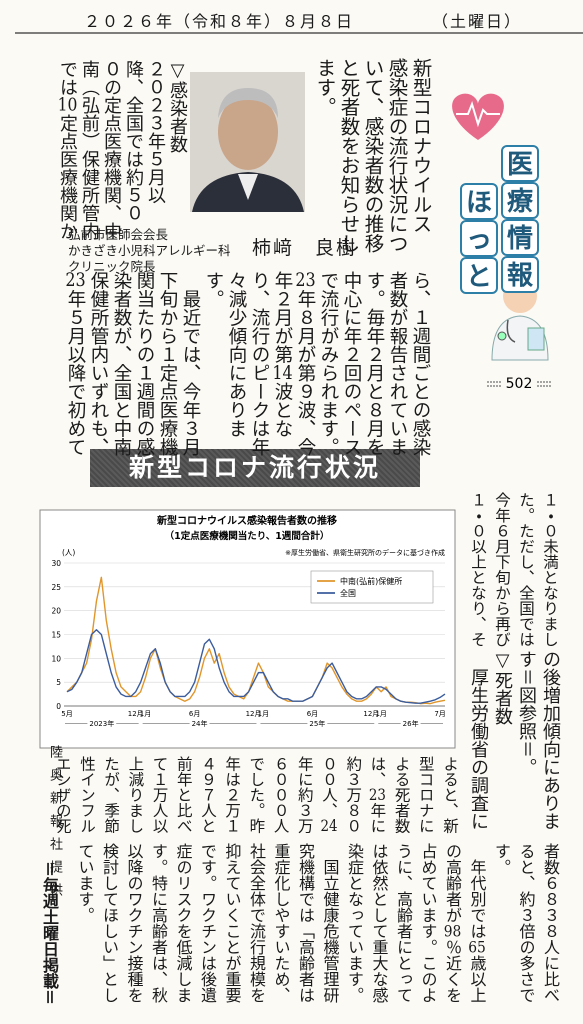  What do you see at coordinates (101, 723) in the screenshot?
I see `period-label: 2023年` at bounding box center [101, 723].